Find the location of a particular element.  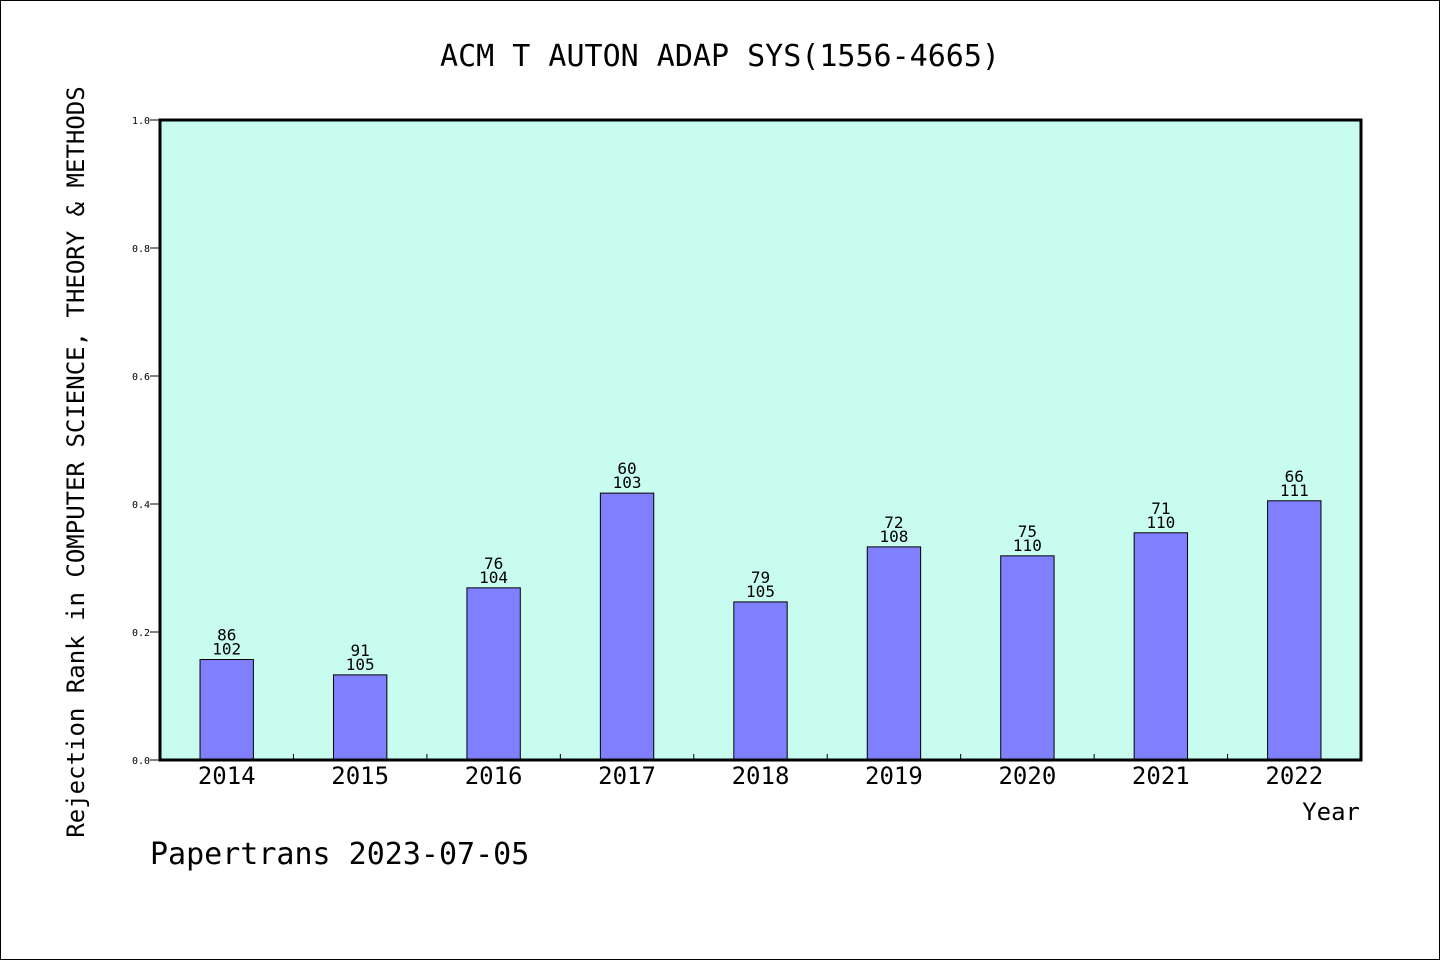

bar-label-bottom: 103 is located at coordinates (627, 482).